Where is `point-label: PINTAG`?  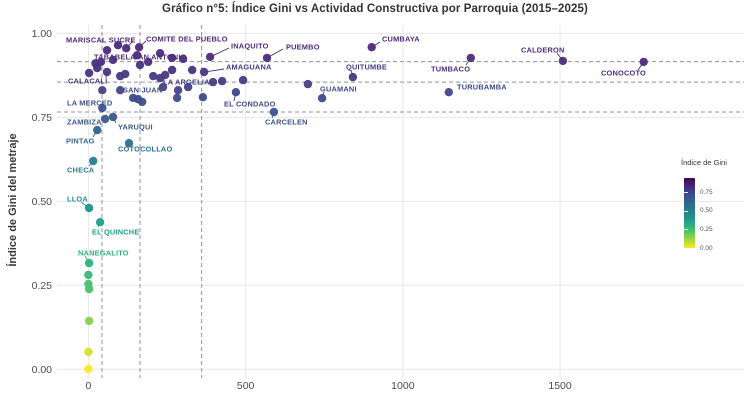 point-label: PINTAG is located at coordinates (80, 141).